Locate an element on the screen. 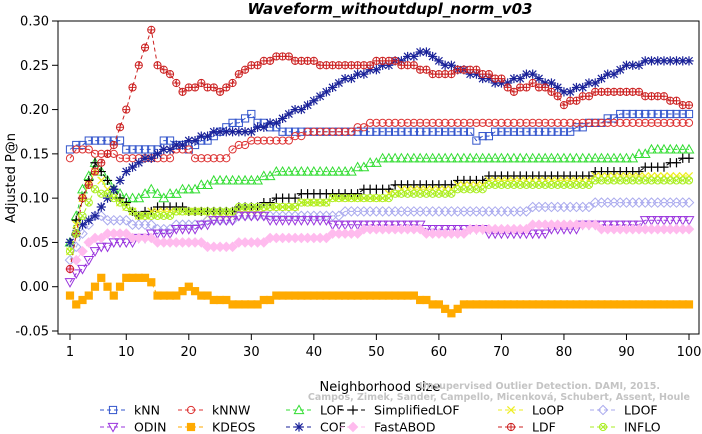 The image size is (702, 434). legend-marker-inflo is located at coordinates (603, 427).